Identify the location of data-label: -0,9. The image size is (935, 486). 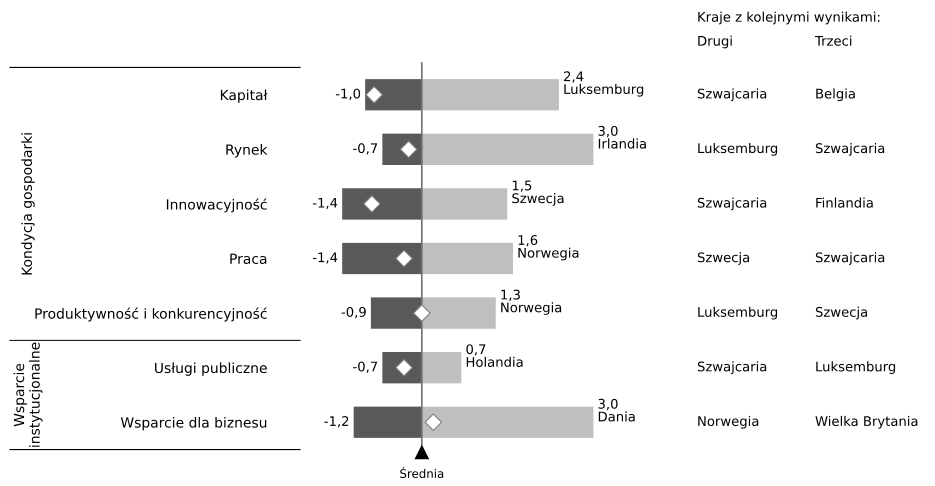
(354, 312).